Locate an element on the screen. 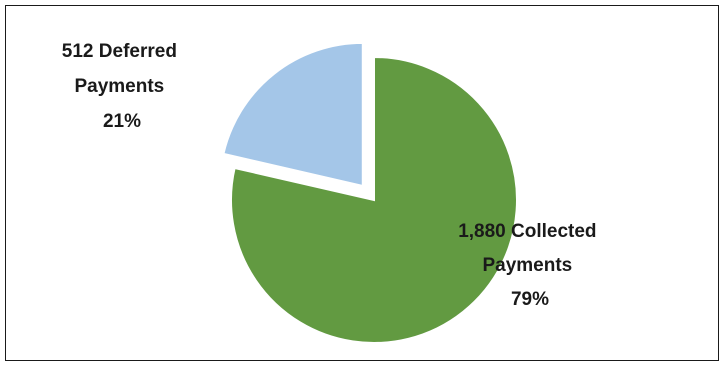  slice-label-collected: 1,880 Collected Payments 79% is located at coordinates (530, 265).